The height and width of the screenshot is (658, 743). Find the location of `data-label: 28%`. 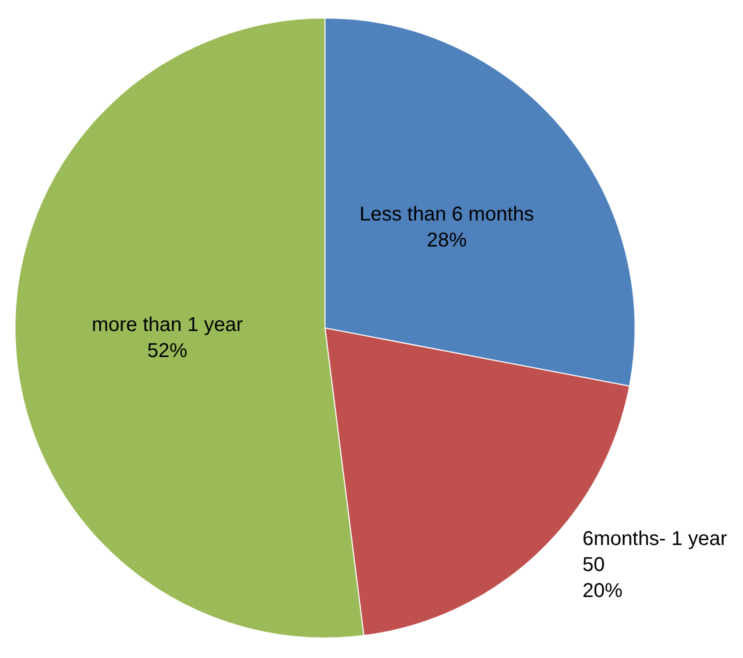

data-label: 28% is located at coordinates (446, 240).